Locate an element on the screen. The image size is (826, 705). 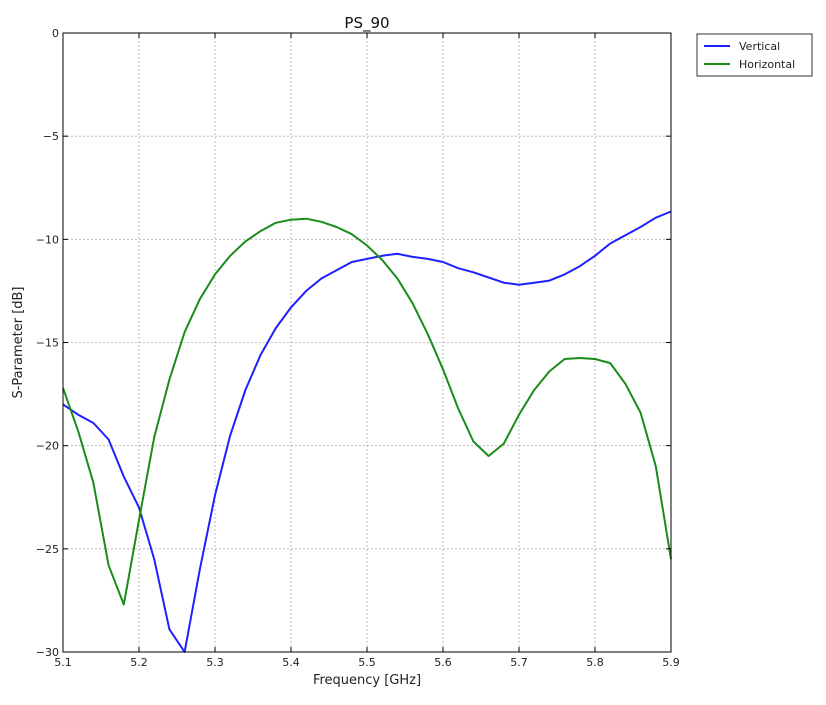
legend: Vertical Horizontal is located at coordinates (754, 55).